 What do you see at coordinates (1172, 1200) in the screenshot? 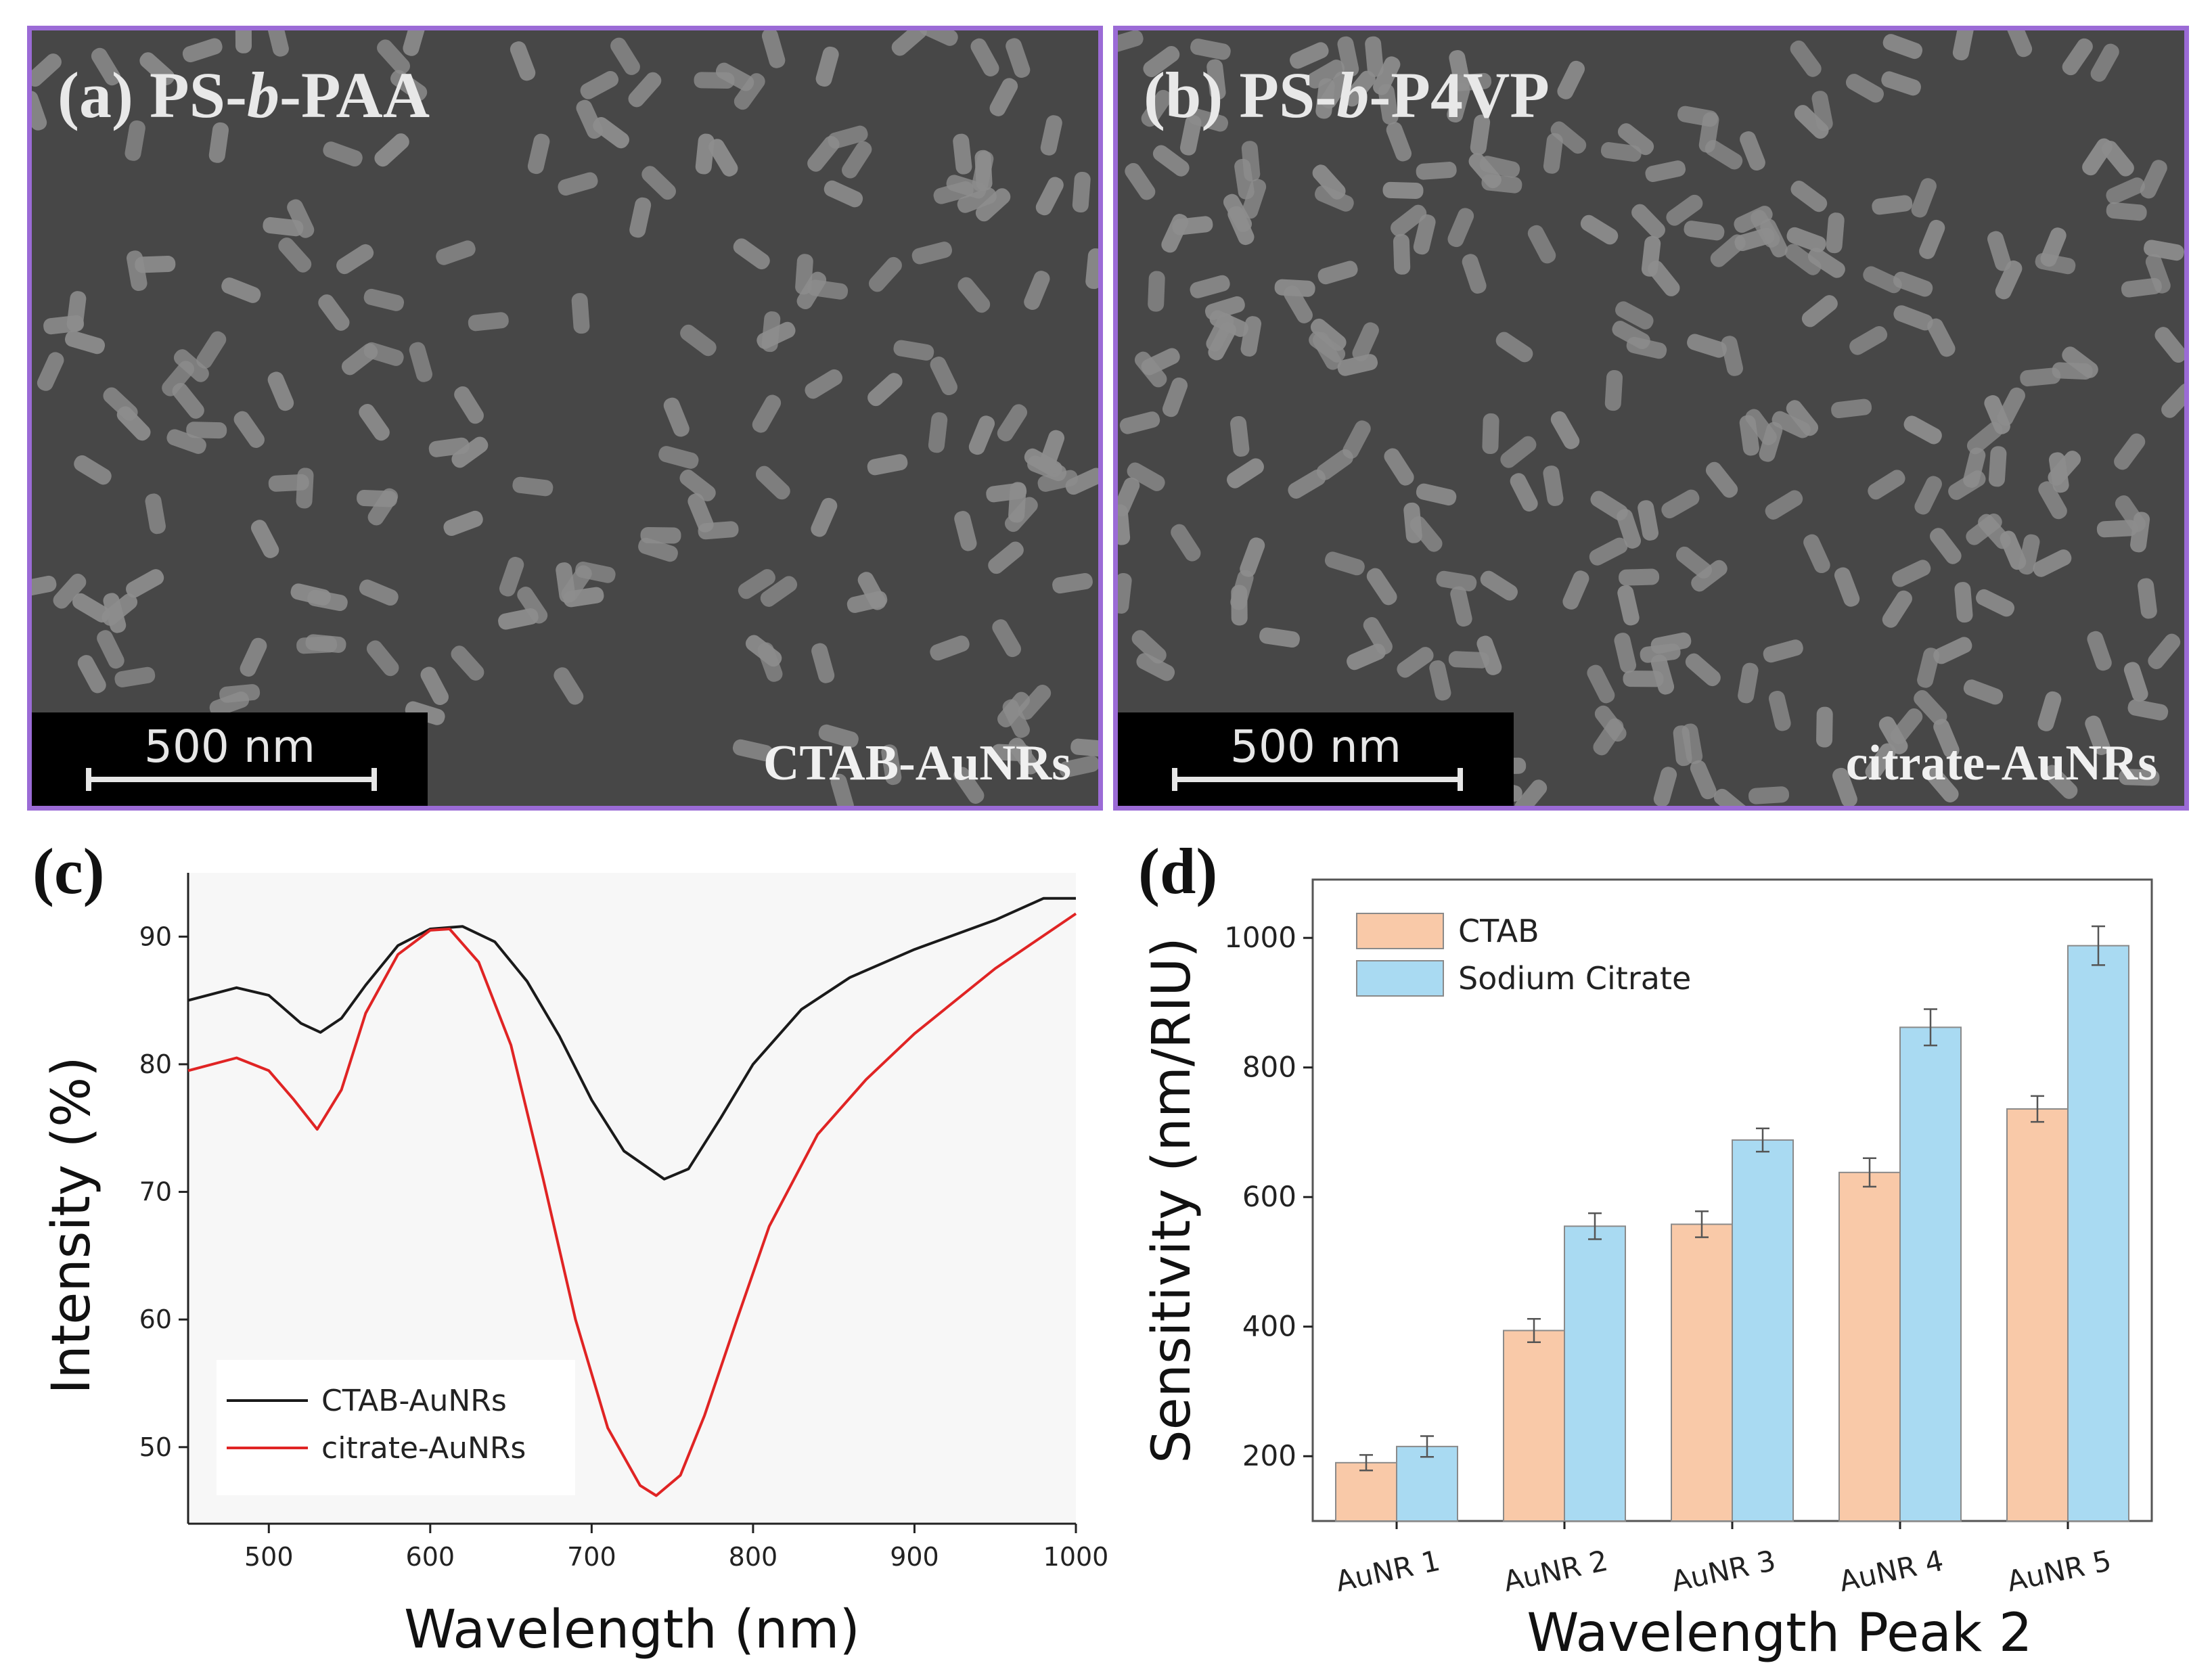
I see `y-axis-label: Sensitivity (nm/RIU)` at bounding box center [1172, 1200].